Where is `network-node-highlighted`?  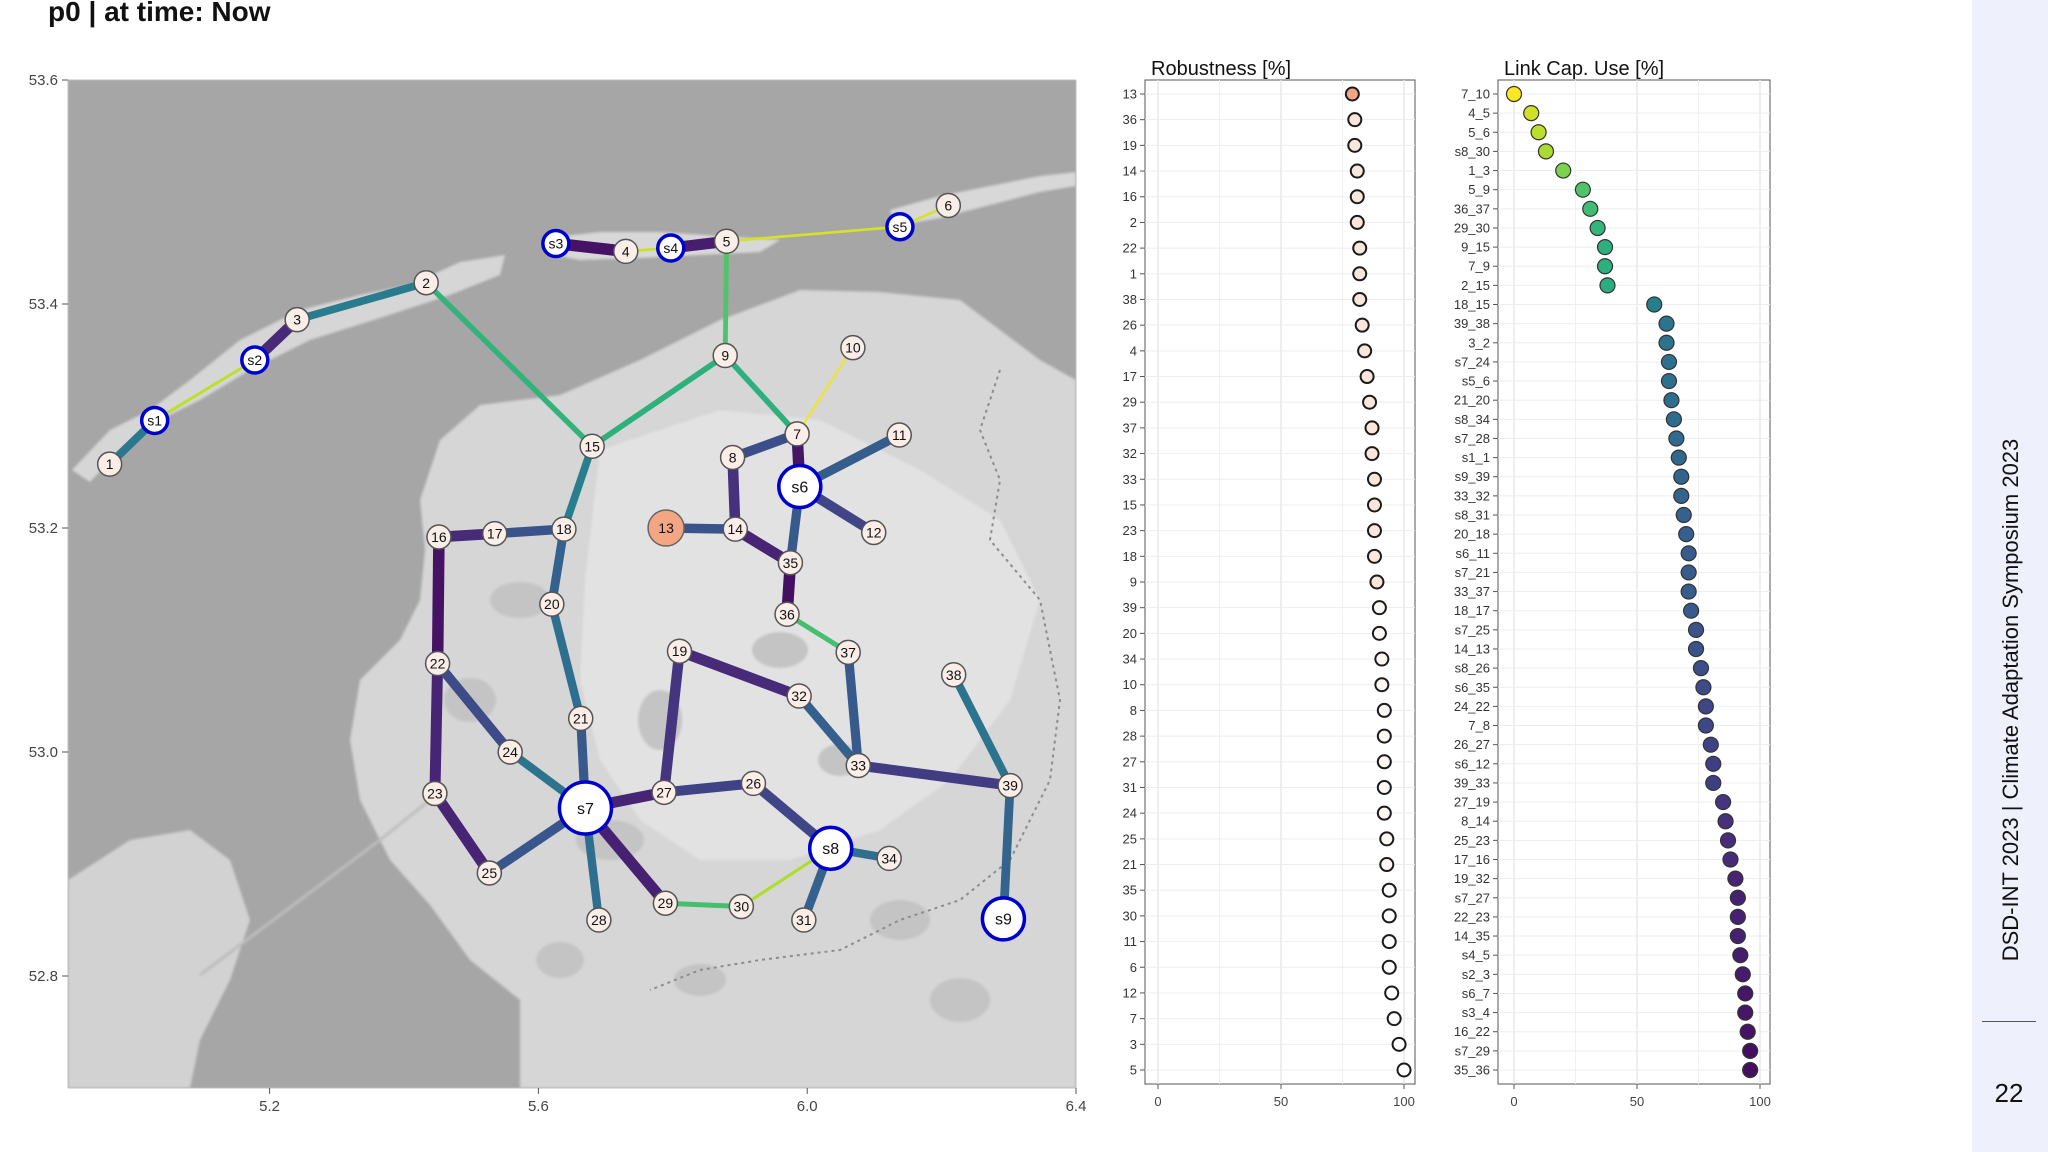
network-node-highlighted is located at coordinates (666, 528).